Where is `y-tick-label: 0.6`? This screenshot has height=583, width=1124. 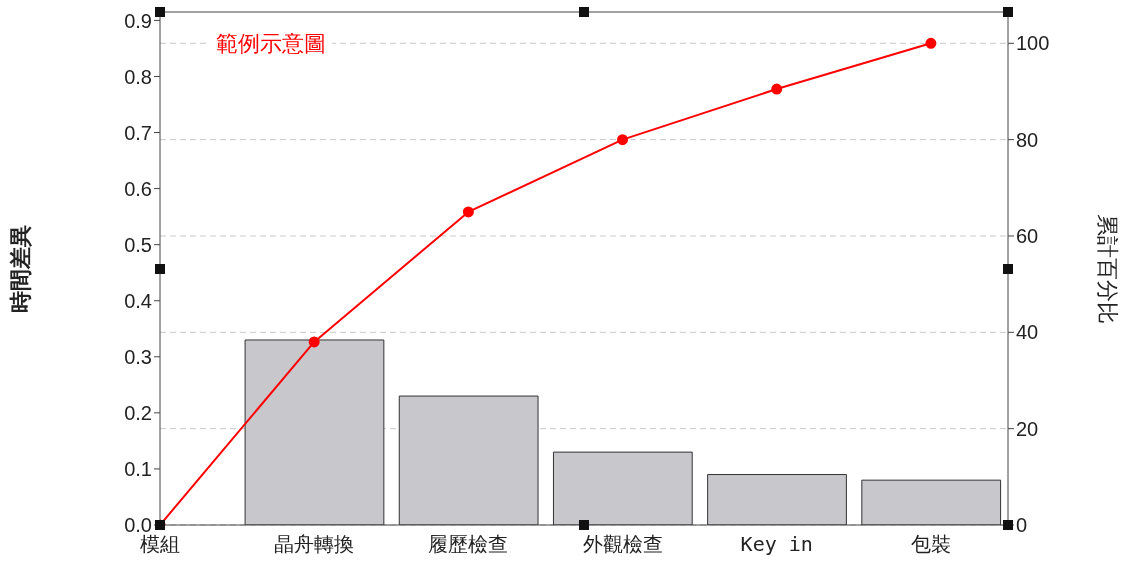
y-tick-label: 0.6 is located at coordinates (138, 188).